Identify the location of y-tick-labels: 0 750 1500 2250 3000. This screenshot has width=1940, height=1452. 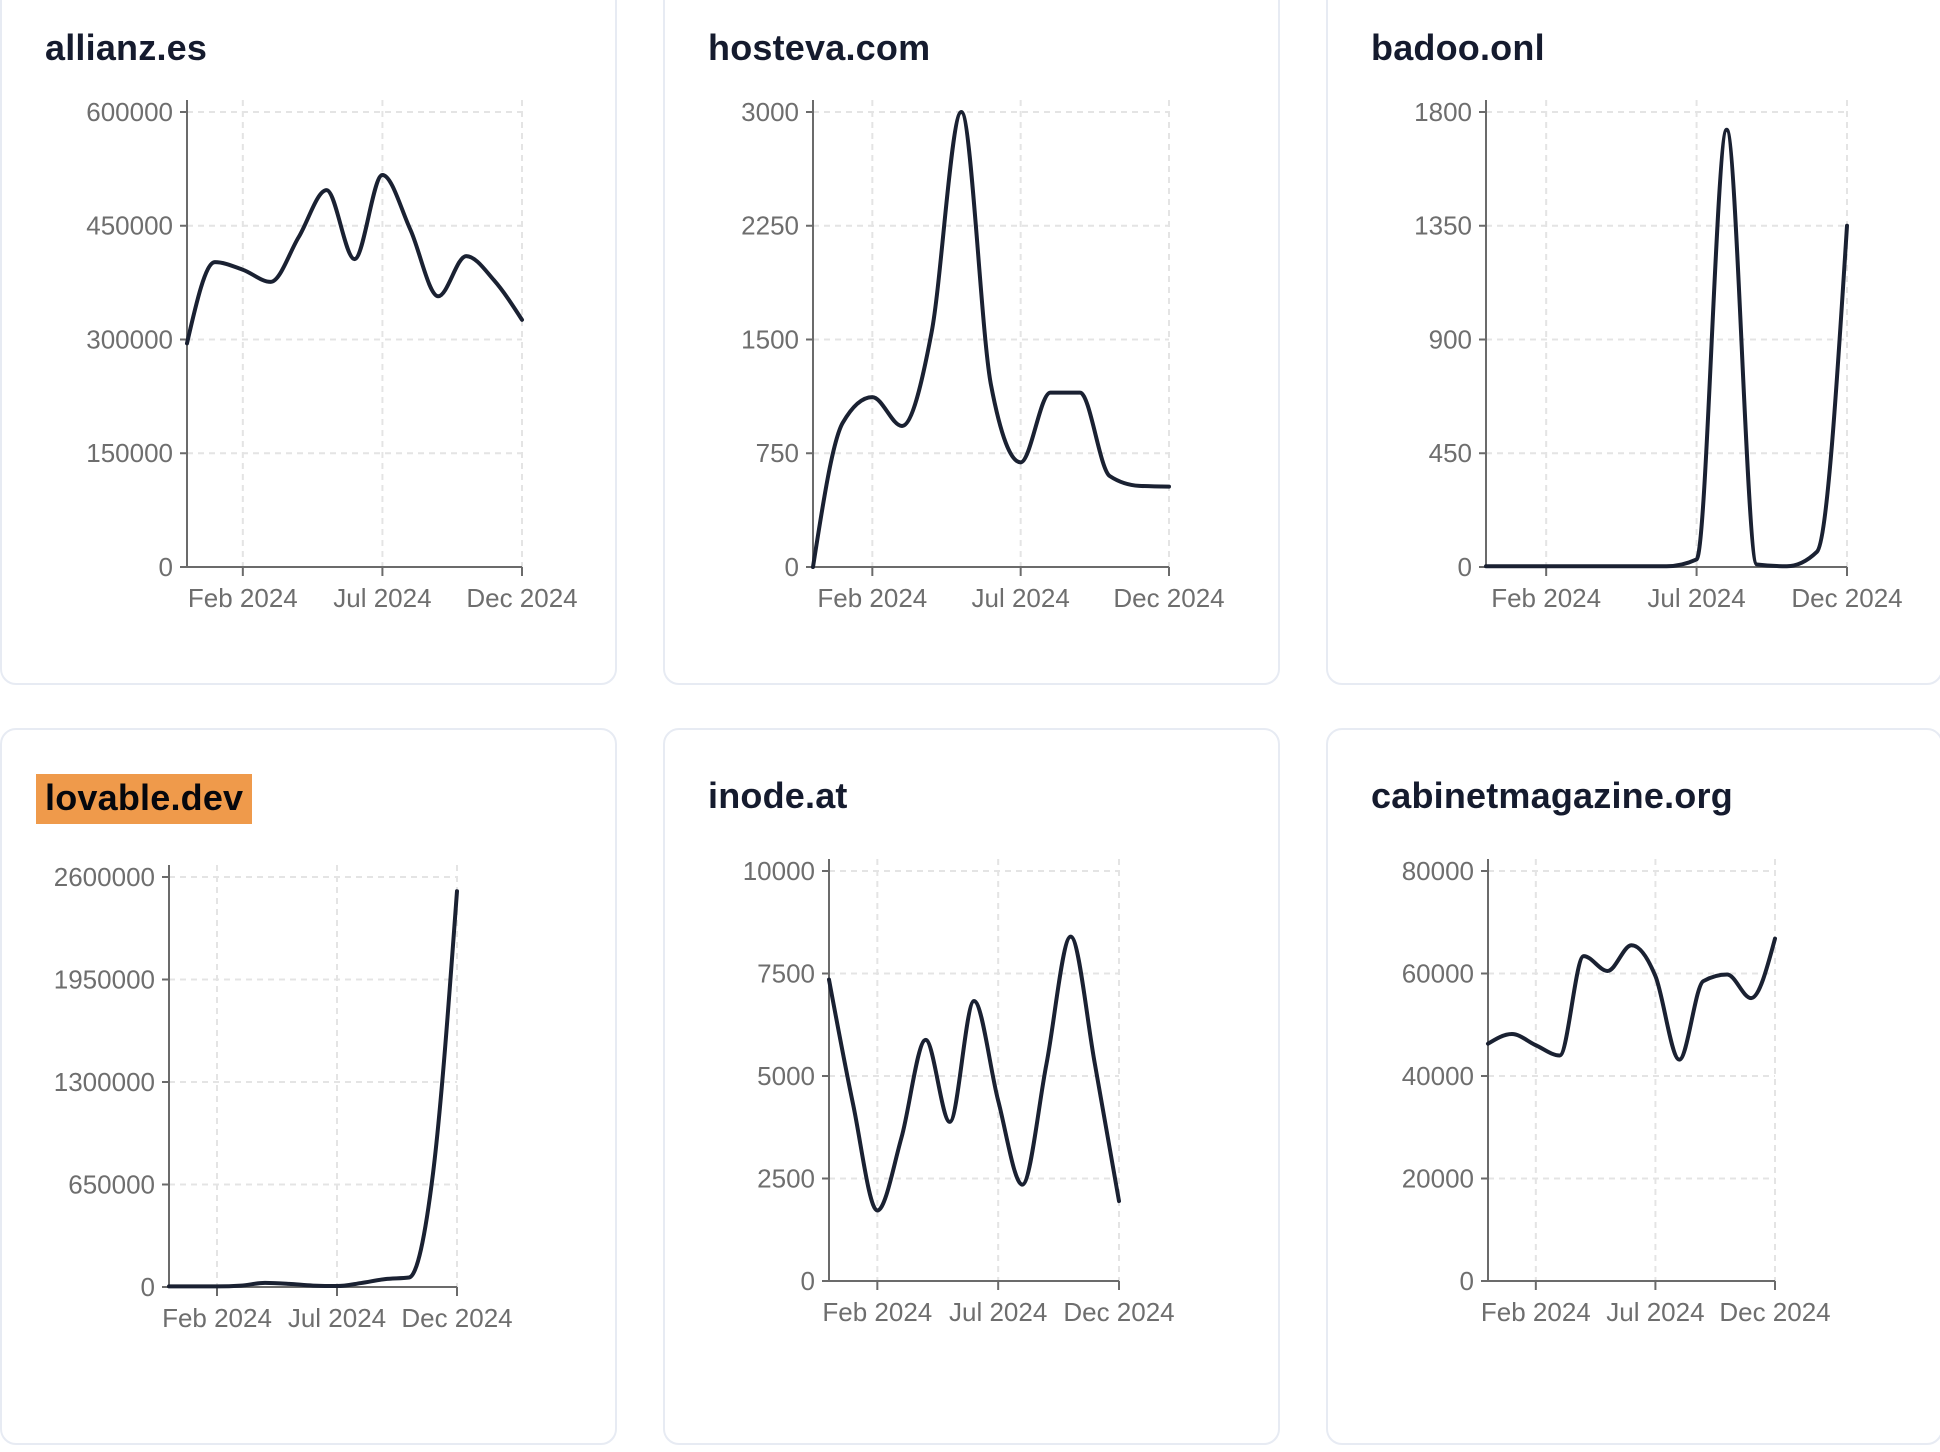
(770, 339).